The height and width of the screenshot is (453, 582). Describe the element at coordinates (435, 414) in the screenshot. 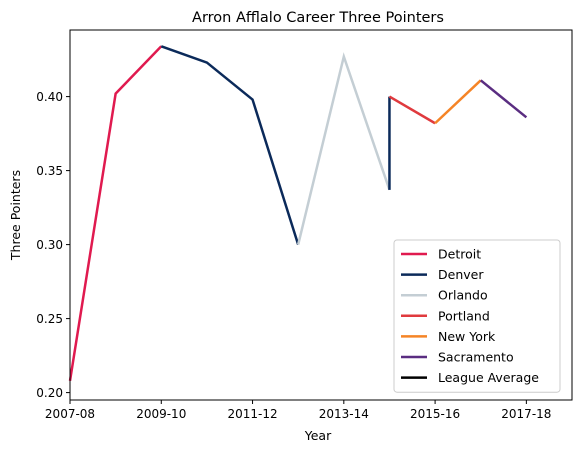

I see `x-tick-label: 2015-16` at that location.